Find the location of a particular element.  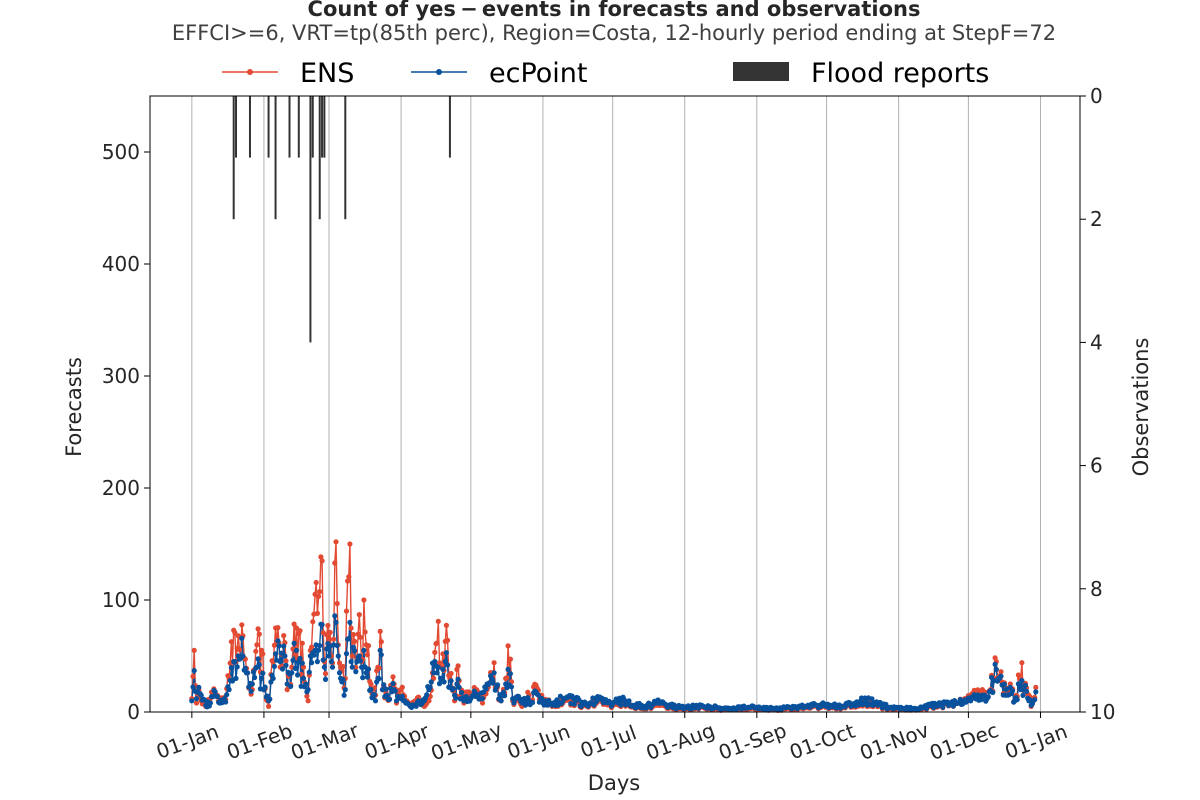

y-tick-label: 100 is located at coordinates (121, 600).